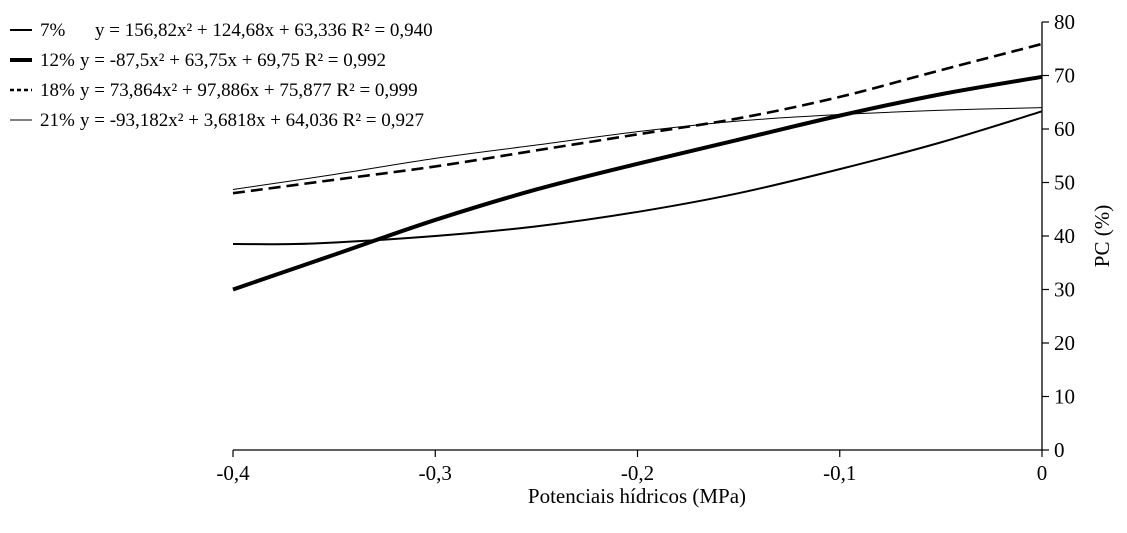 The width and height of the screenshot is (1127, 533). Describe the element at coordinates (57, 60) in the screenshot. I see `legend-series-name: 12%` at that location.